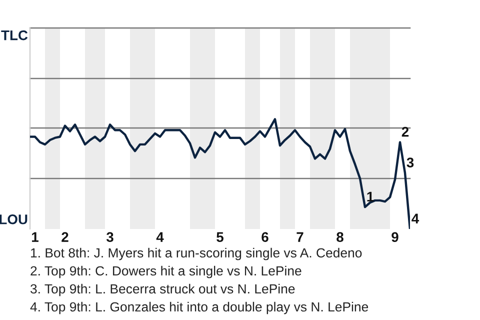  What do you see at coordinates (395, 237) in the screenshot?
I see `x-tick-label: 9` at bounding box center [395, 237].